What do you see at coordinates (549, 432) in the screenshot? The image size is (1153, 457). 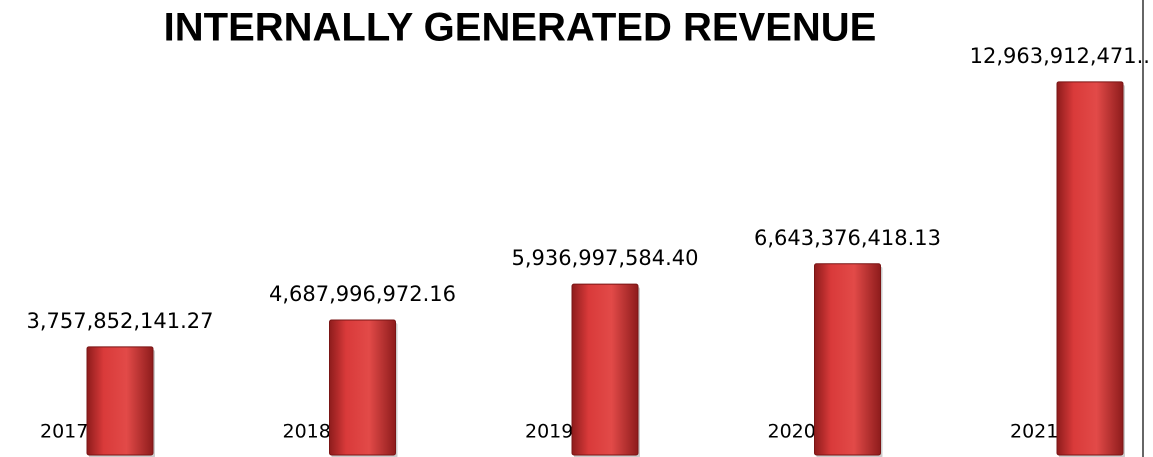 I see `x-tick-label: 2019` at bounding box center [549, 432].